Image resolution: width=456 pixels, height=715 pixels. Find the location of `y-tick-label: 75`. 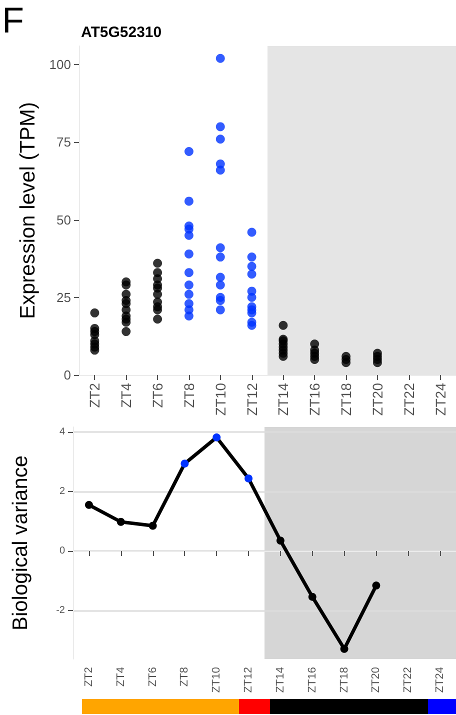

y-tick-label: 75 is located at coordinates (63, 142).